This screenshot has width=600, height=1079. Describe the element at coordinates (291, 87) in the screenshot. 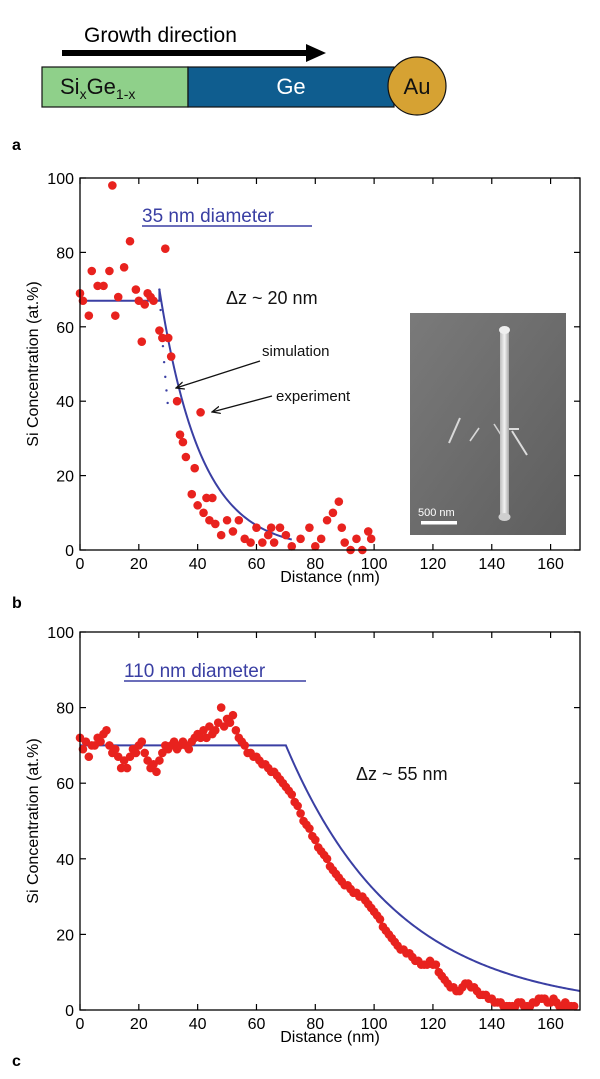

I see `ge-segment` at that location.